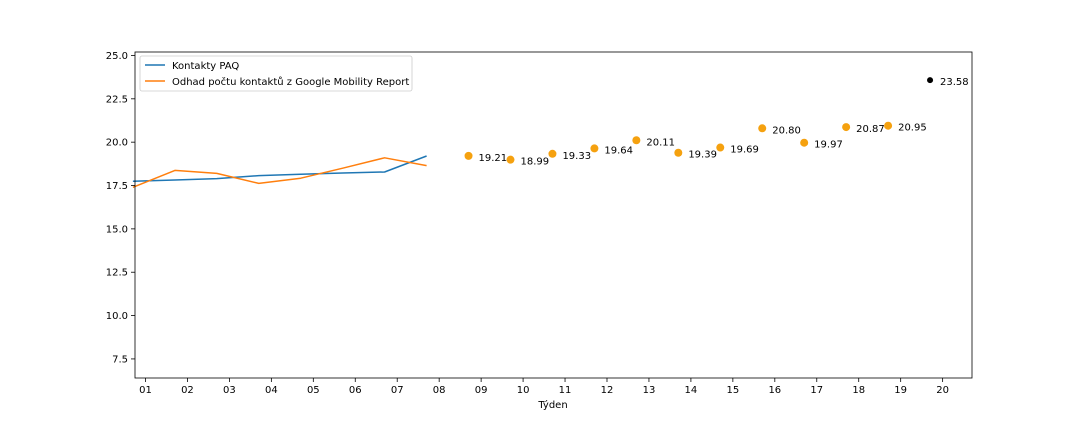 This screenshot has width=1080, height=432. Describe the element at coordinates (607, 390) in the screenshot. I see `x-tick-label: 12` at that location.